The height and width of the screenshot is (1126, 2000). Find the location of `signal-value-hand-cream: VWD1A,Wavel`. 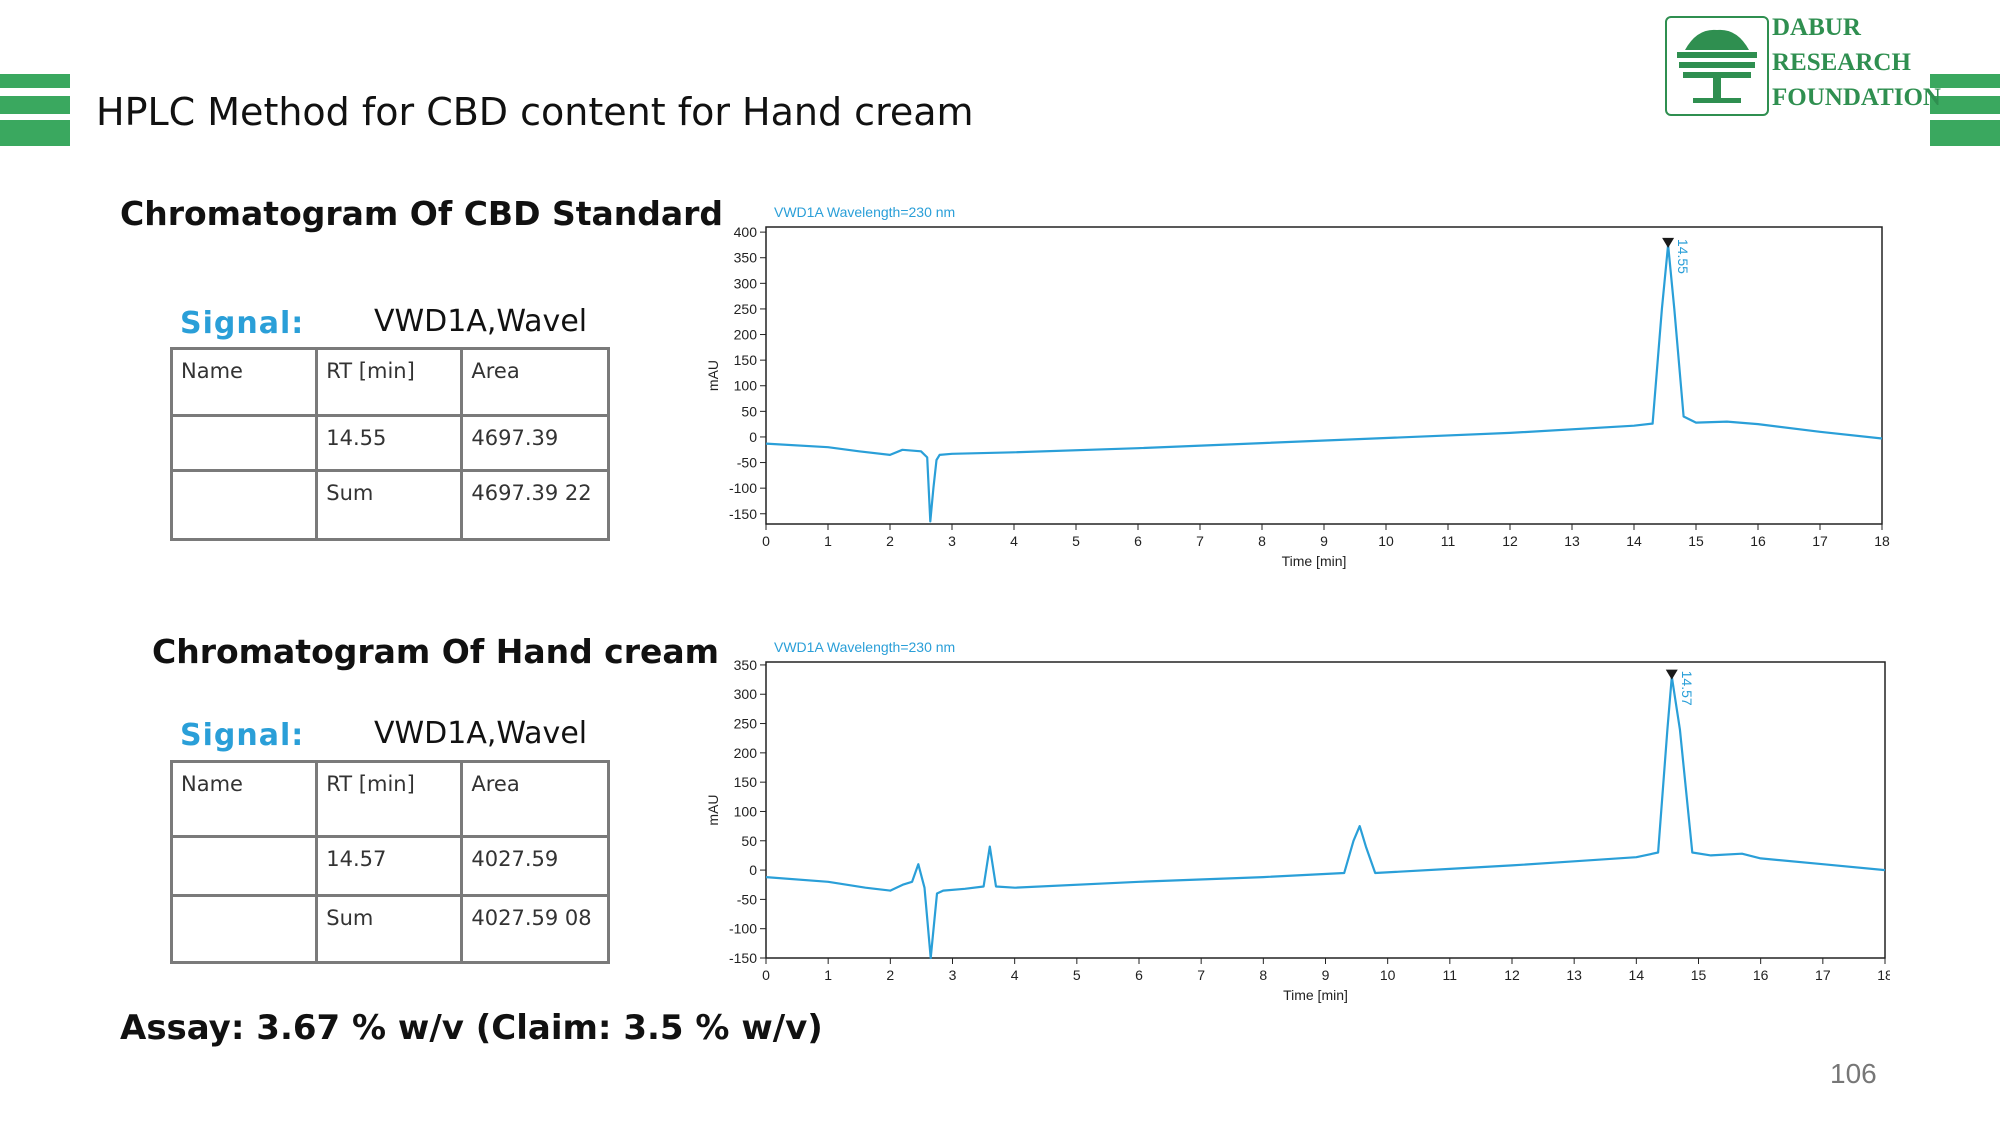

signal-value-hand-cream: VWD1A,Wavel is located at coordinates (481, 733).